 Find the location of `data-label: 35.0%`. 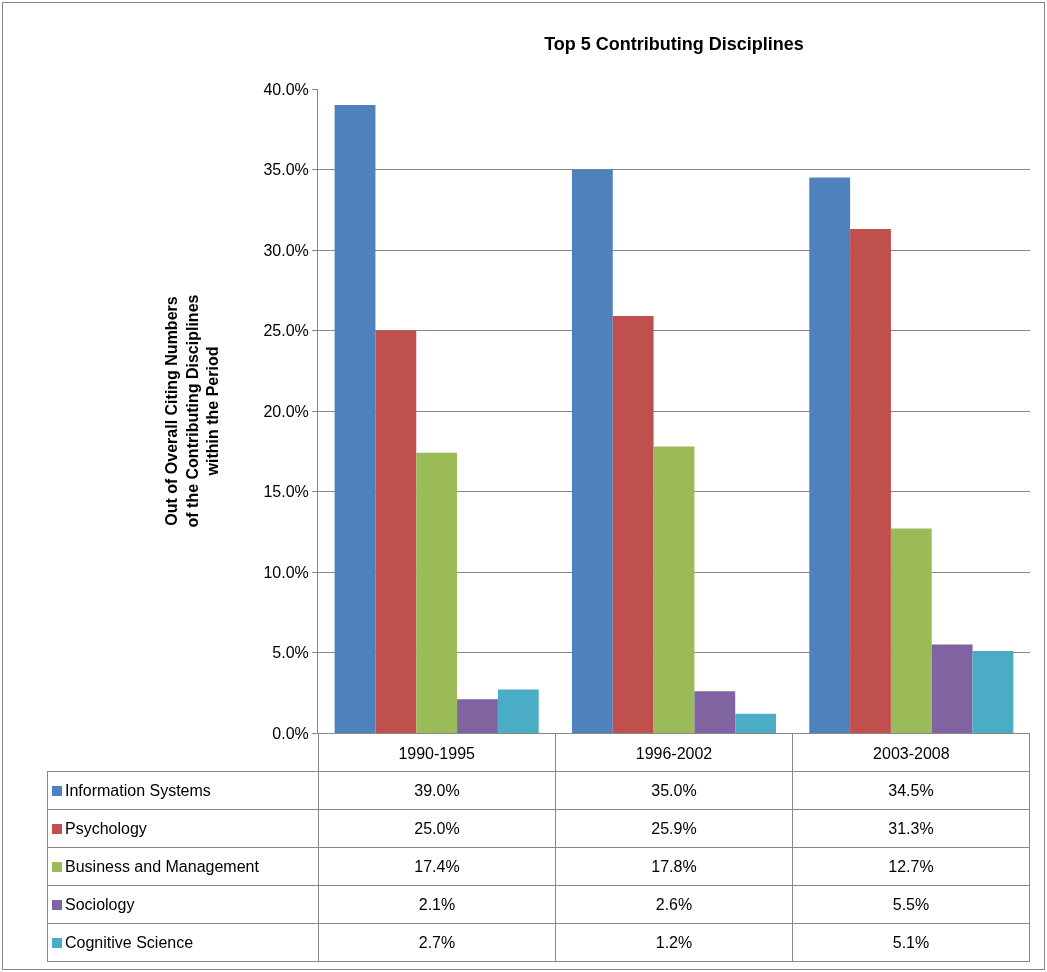

data-label: 35.0% is located at coordinates (674, 790).